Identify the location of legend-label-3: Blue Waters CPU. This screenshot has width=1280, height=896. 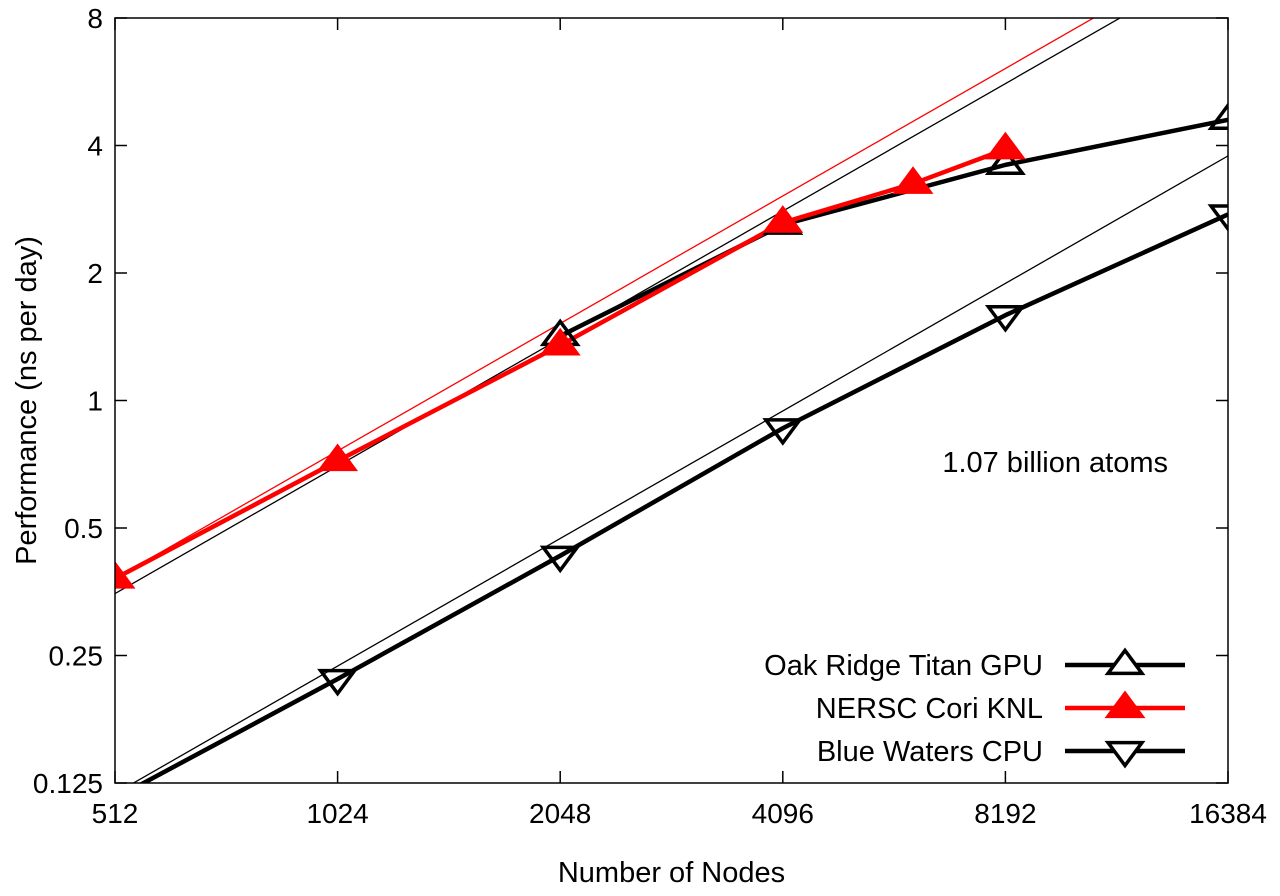
(930, 752).